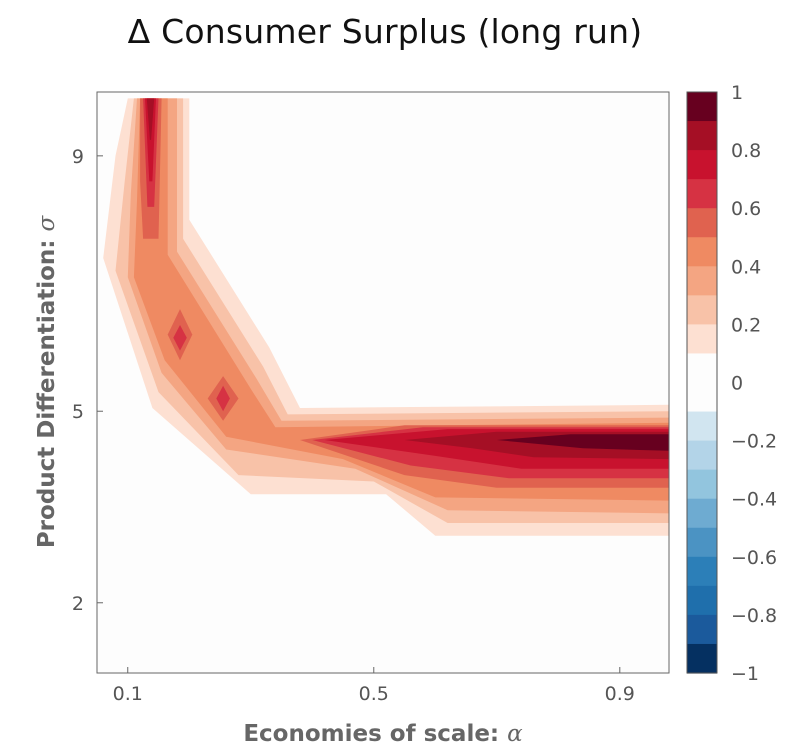 This screenshot has width=792, height=750. Describe the element at coordinates (754, 616) in the screenshot. I see `colorbar-tick-label-9: −0.8` at that location.